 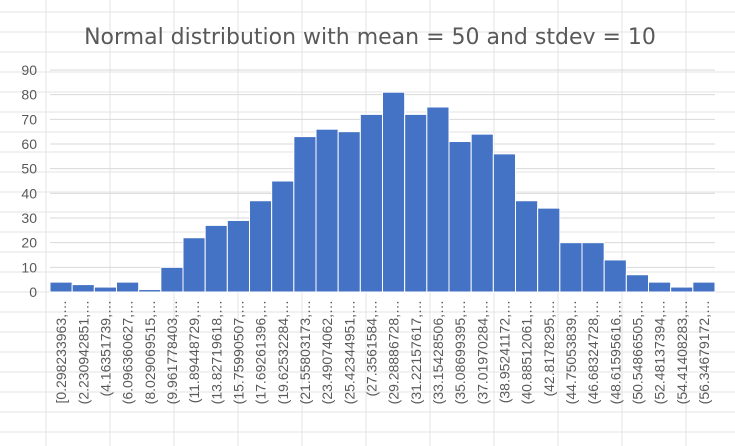 I want to click on y-tick-label: 80, so click(x=29, y=95).